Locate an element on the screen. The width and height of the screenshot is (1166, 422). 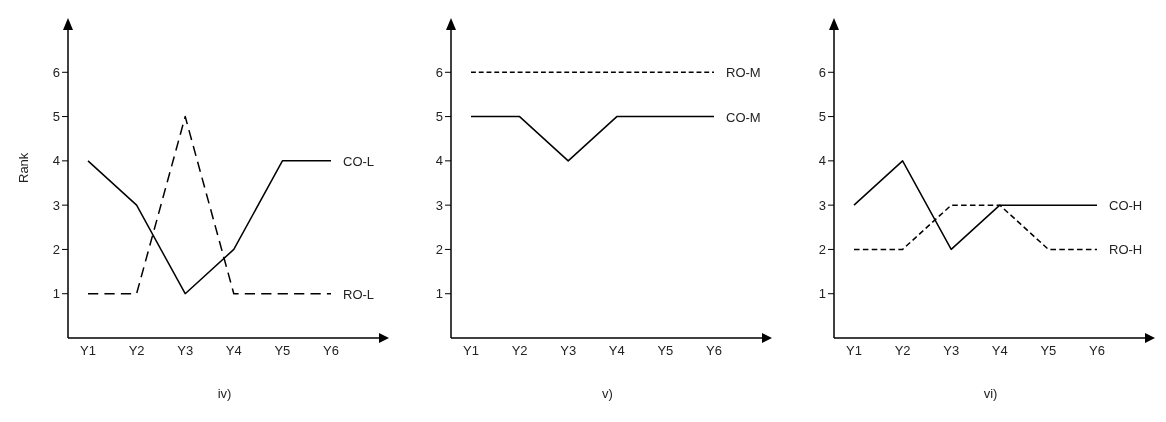
x-axis-title: v) is located at coordinates (607, 393).